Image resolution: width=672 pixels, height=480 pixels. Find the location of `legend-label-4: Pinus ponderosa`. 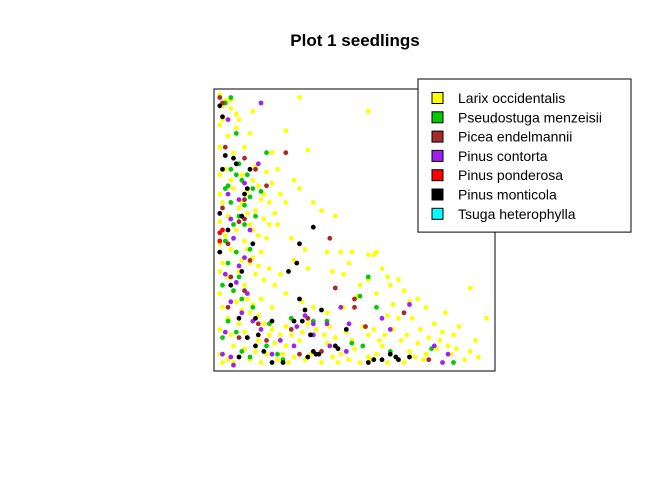

legend-label-4: Pinus ponderosa is located at coordinates (510, 175).